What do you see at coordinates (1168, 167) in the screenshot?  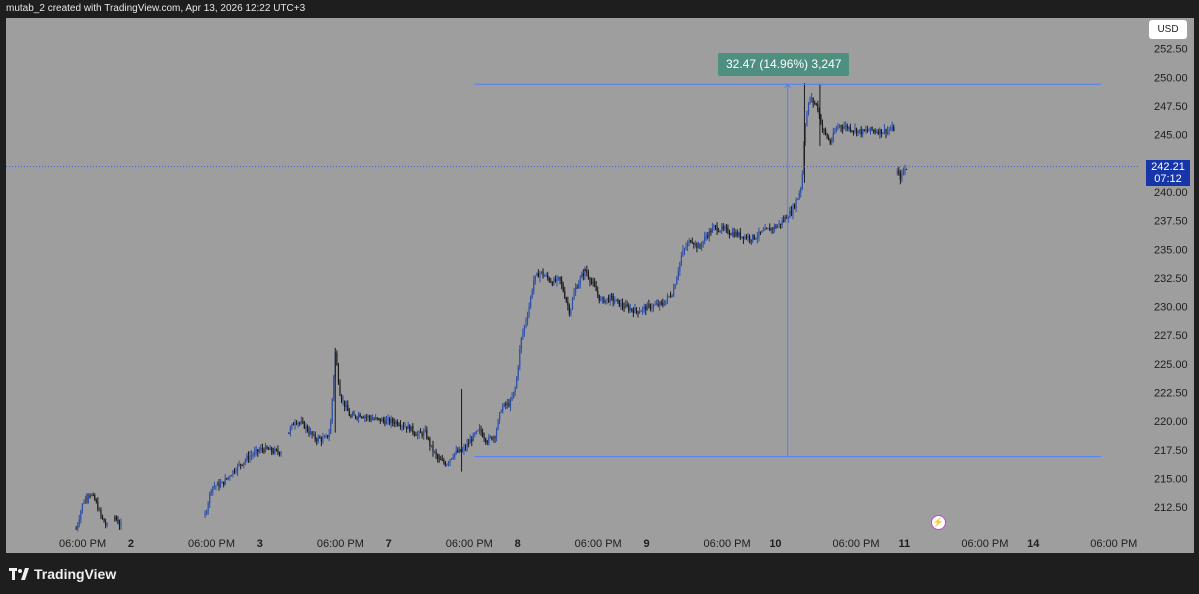 I see `last-price-value: 242.21` at bounding box center [1168, 167].